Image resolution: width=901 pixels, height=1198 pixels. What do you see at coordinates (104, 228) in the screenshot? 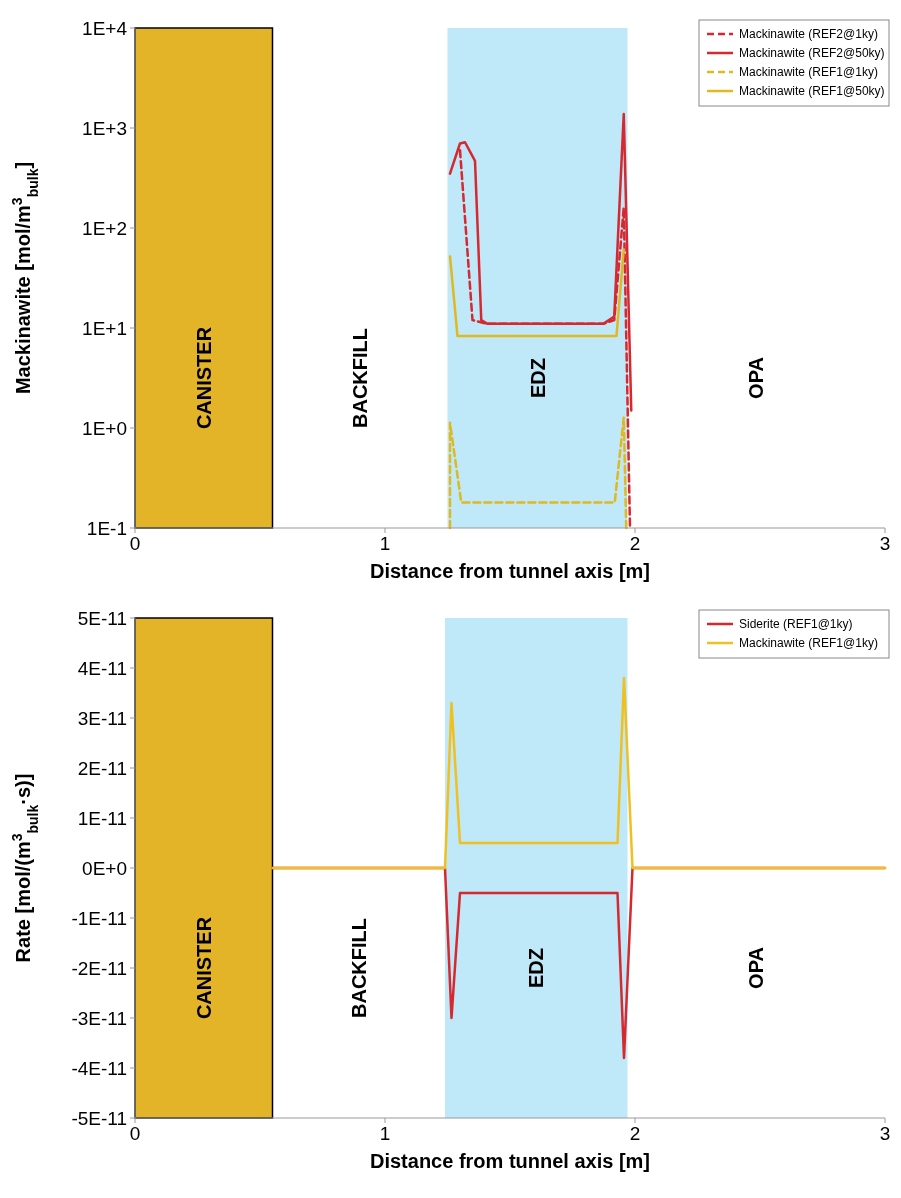
I see `y-tick-label: 1E+2` at bounding box center [104, 228].